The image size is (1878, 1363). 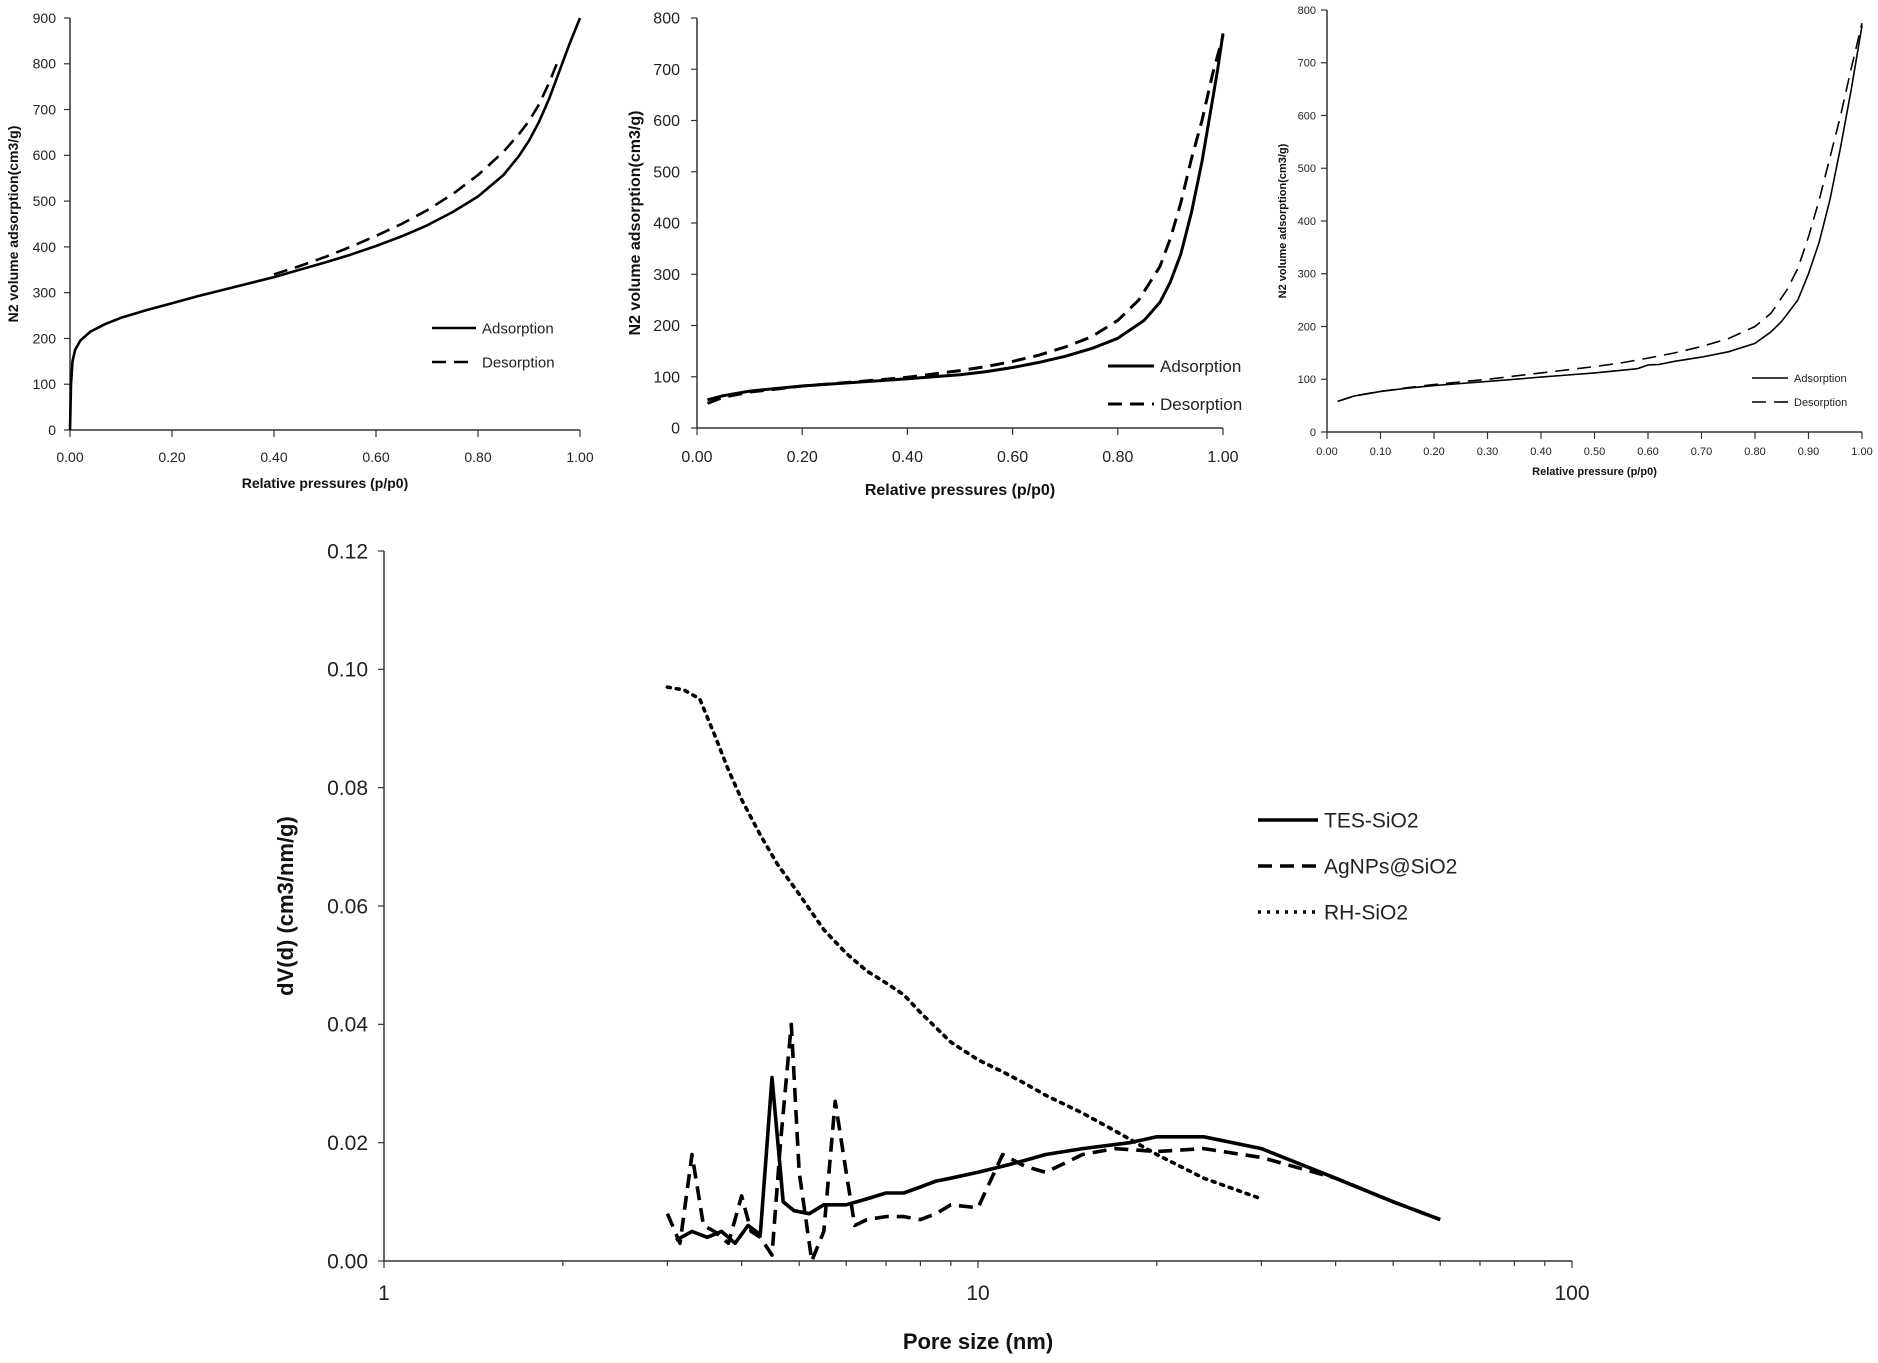 What do you see at coordinates (285, 906) in the screenshot?
I see `y-axis-title: dV(d) (cm3/nm/g)` at bounding box center [285, 906].